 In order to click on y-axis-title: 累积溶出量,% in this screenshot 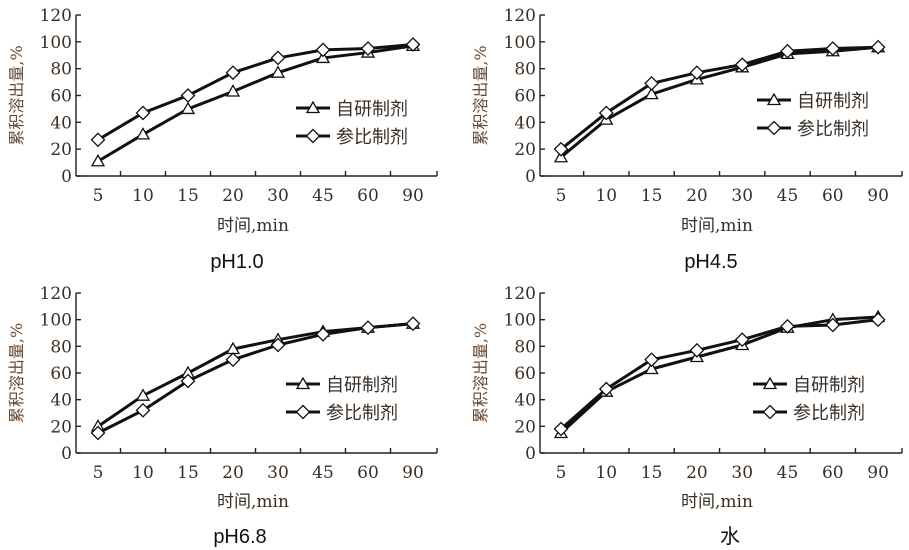, I will do `click(16, 95)`.